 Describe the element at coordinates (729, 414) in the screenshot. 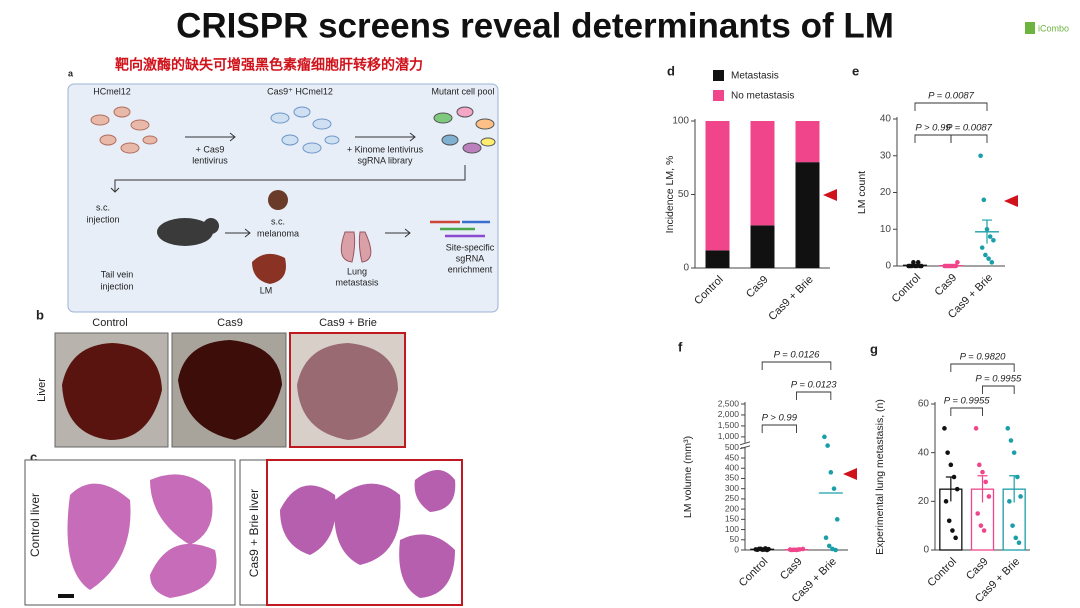

I see `y-tick-label: 2,000` at that location.